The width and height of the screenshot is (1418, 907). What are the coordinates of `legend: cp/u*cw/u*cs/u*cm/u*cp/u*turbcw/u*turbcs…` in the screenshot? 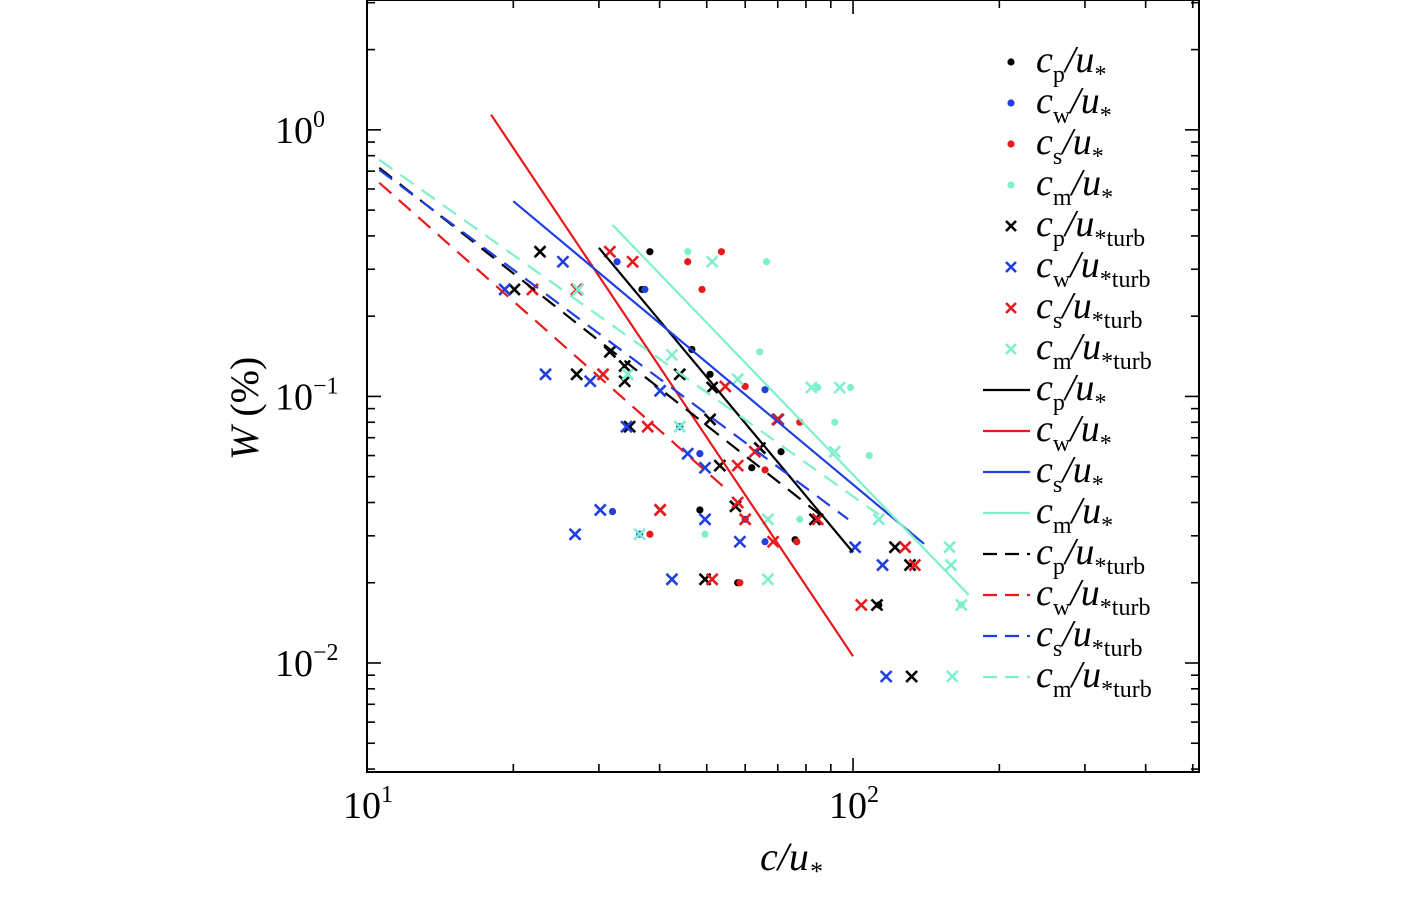 It's located at (1067, 371).